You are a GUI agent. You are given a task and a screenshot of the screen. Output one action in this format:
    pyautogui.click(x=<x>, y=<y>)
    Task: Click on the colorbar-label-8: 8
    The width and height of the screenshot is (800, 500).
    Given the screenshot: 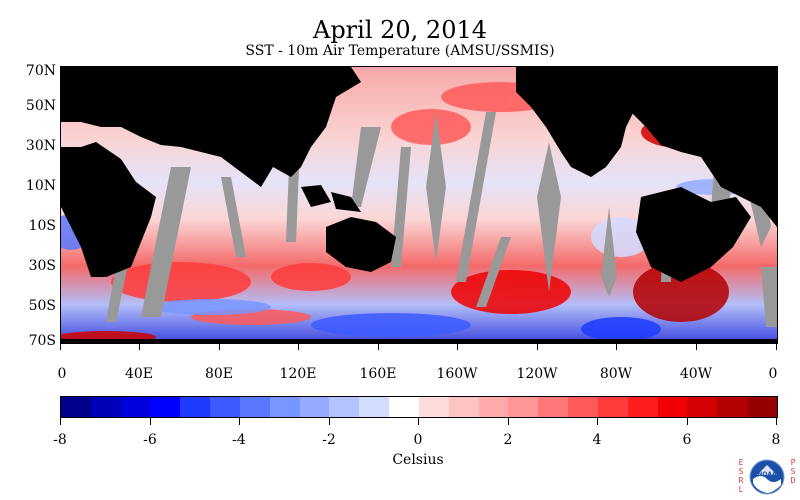 What is the action you would take?
    pyautogui.click(x=776, y=440)
    